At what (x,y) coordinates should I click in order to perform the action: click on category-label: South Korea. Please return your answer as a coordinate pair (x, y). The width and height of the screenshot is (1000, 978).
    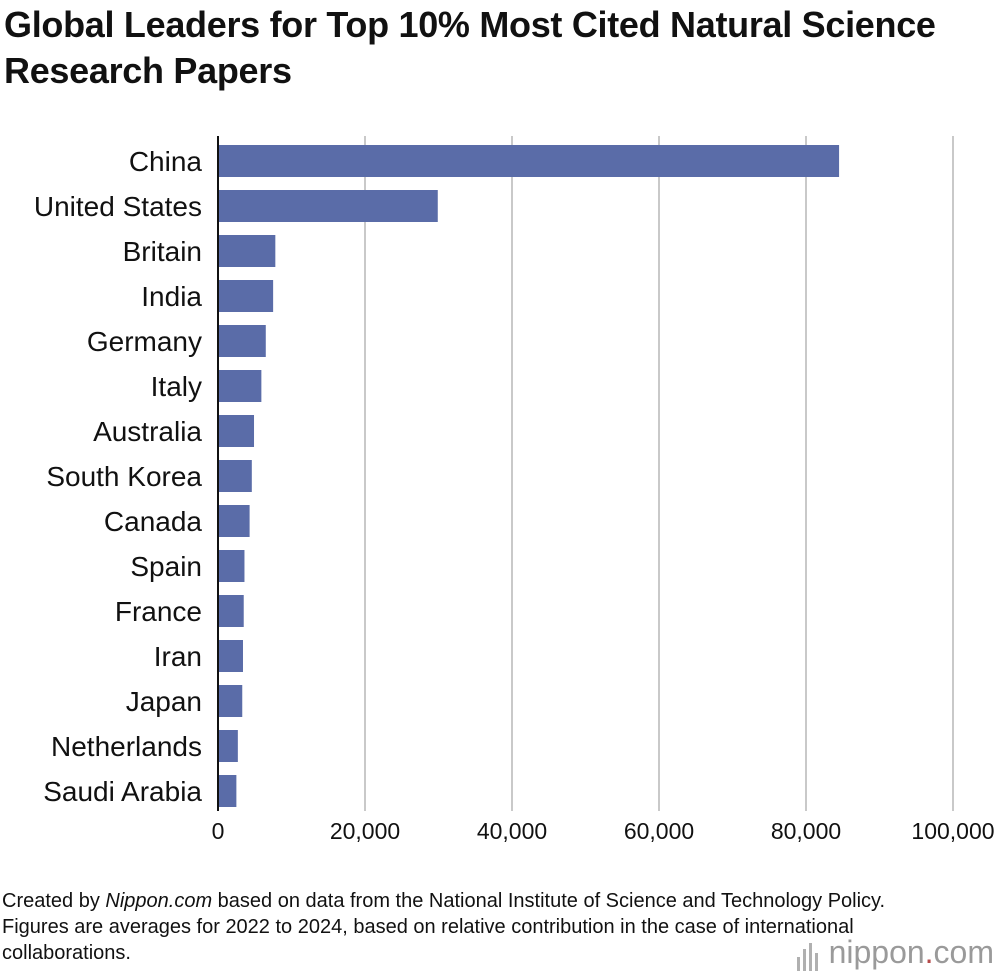
    Looking at the image, I should click on (124, 476).